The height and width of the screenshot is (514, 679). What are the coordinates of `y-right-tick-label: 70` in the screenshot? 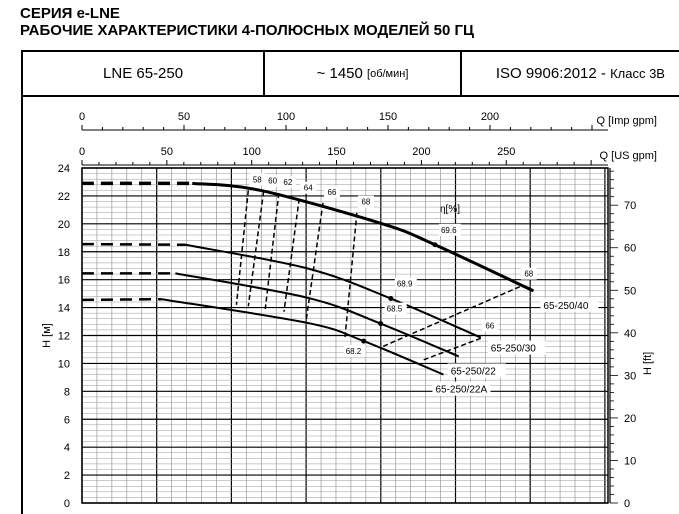 It's located at (630, 206).